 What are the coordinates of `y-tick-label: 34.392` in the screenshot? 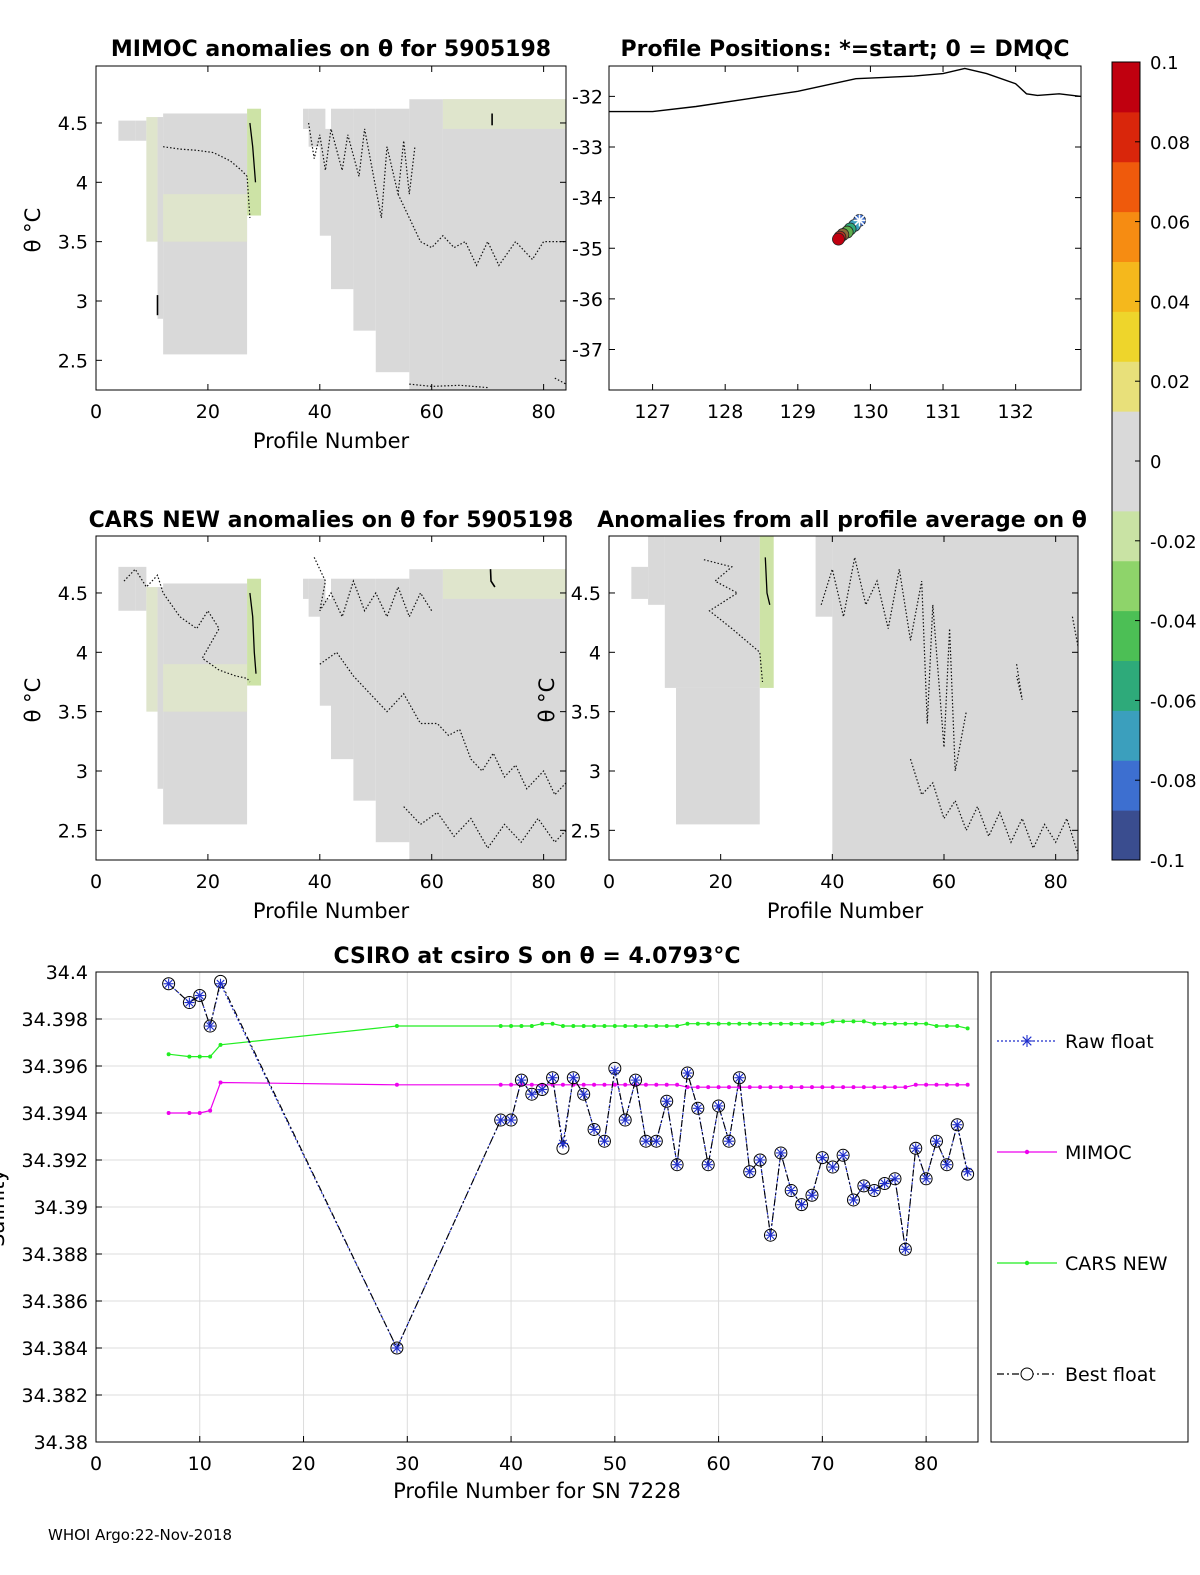 It's located at (55, 1161).